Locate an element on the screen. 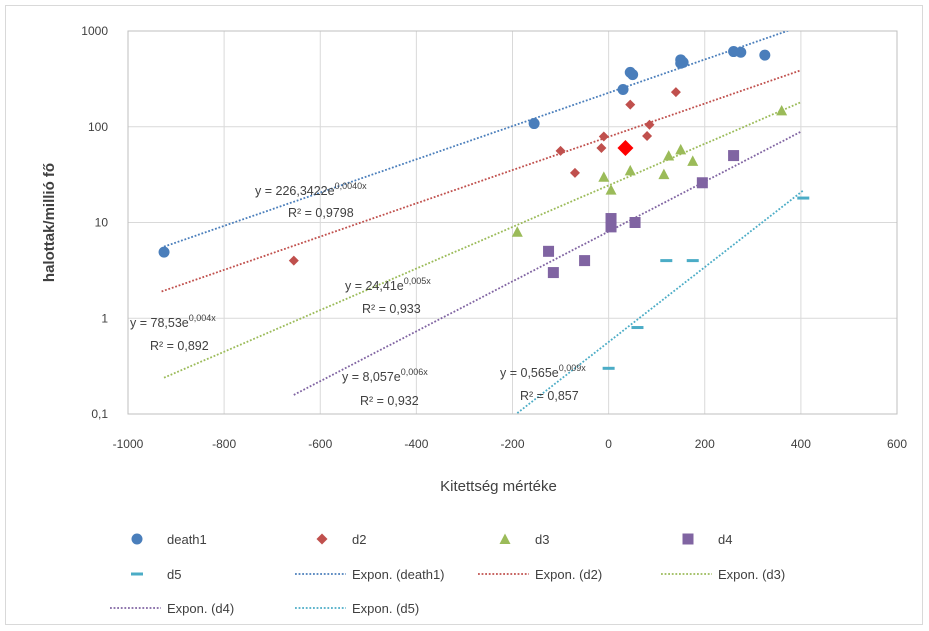  trendline-d5 is located at coordinates (660, 301).